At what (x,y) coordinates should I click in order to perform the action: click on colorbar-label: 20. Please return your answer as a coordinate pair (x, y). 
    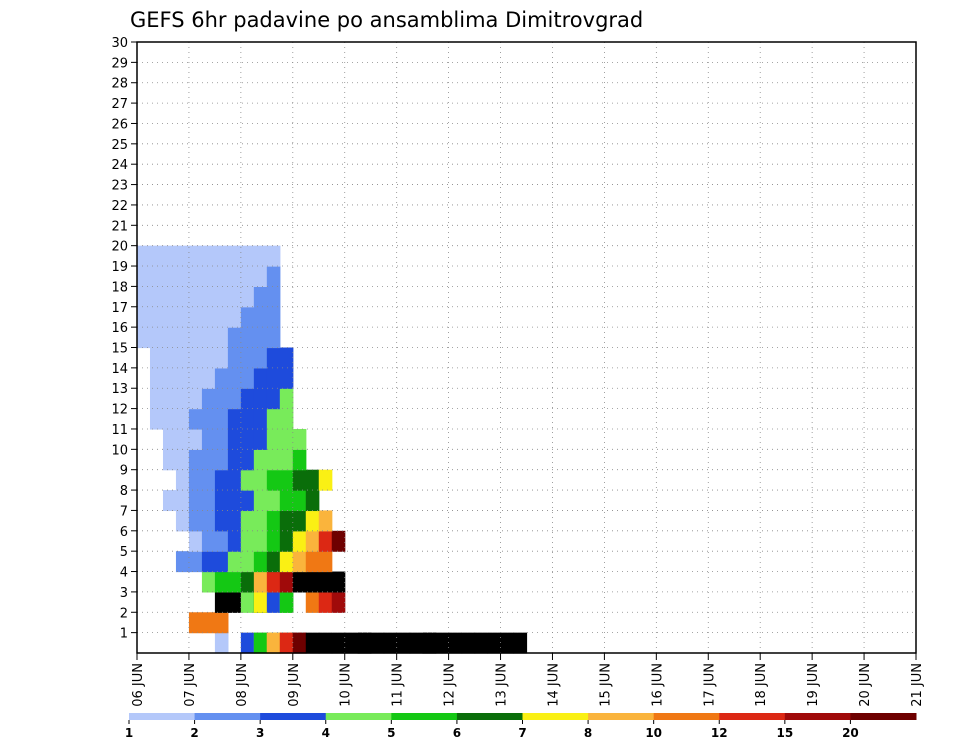
    Looking at the image, I should click on (850, 733).